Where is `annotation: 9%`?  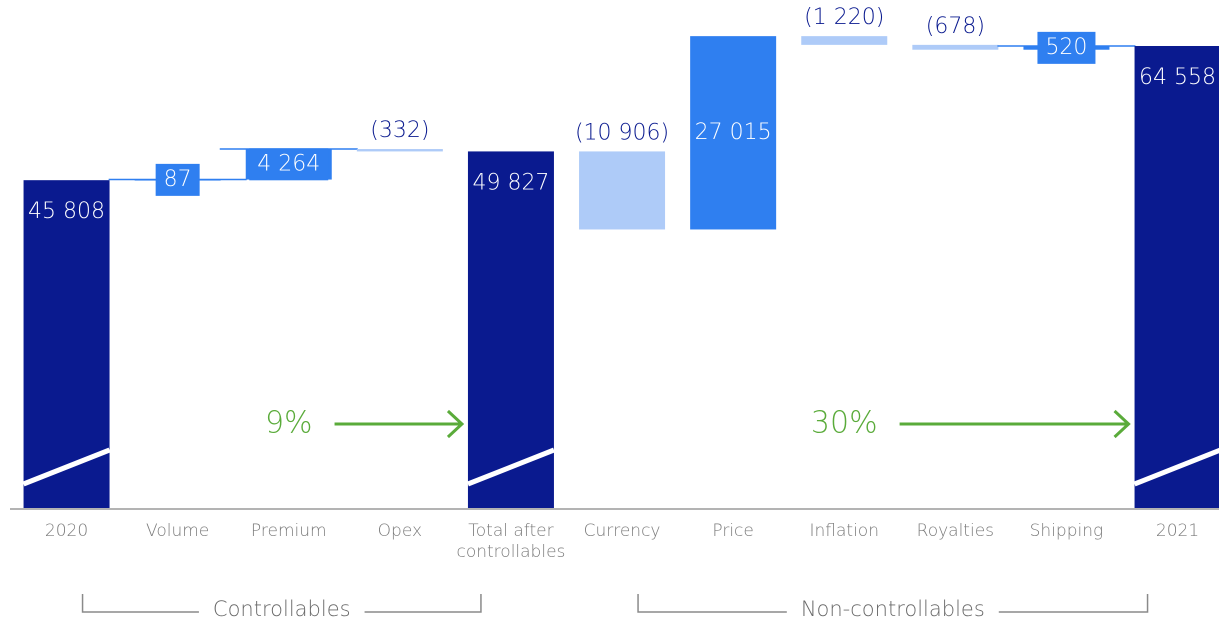
annotation: 9% is located at coordinates (289, 423).